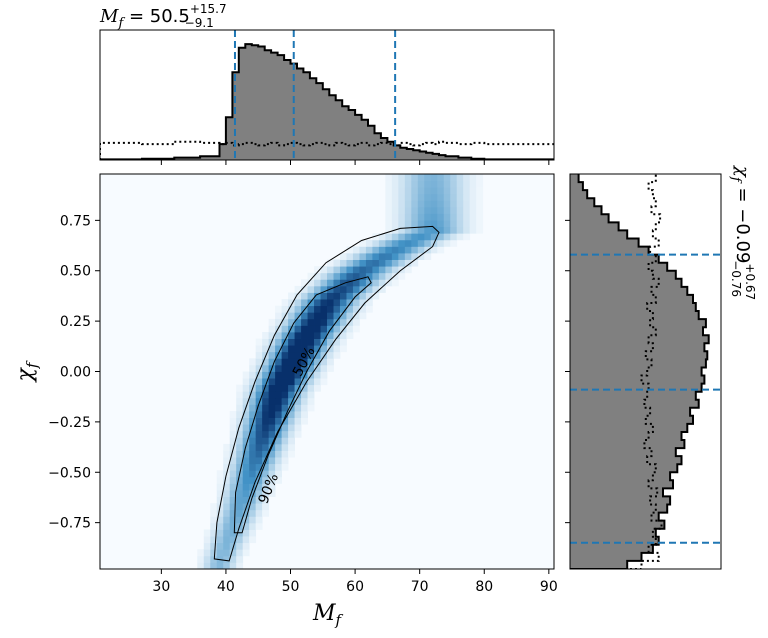 The image size is (768, 638). What do you see at coordinates (328, 615) in the screenshot?
I see `x-axis-label: Mf` at bounding box center [328, 615].